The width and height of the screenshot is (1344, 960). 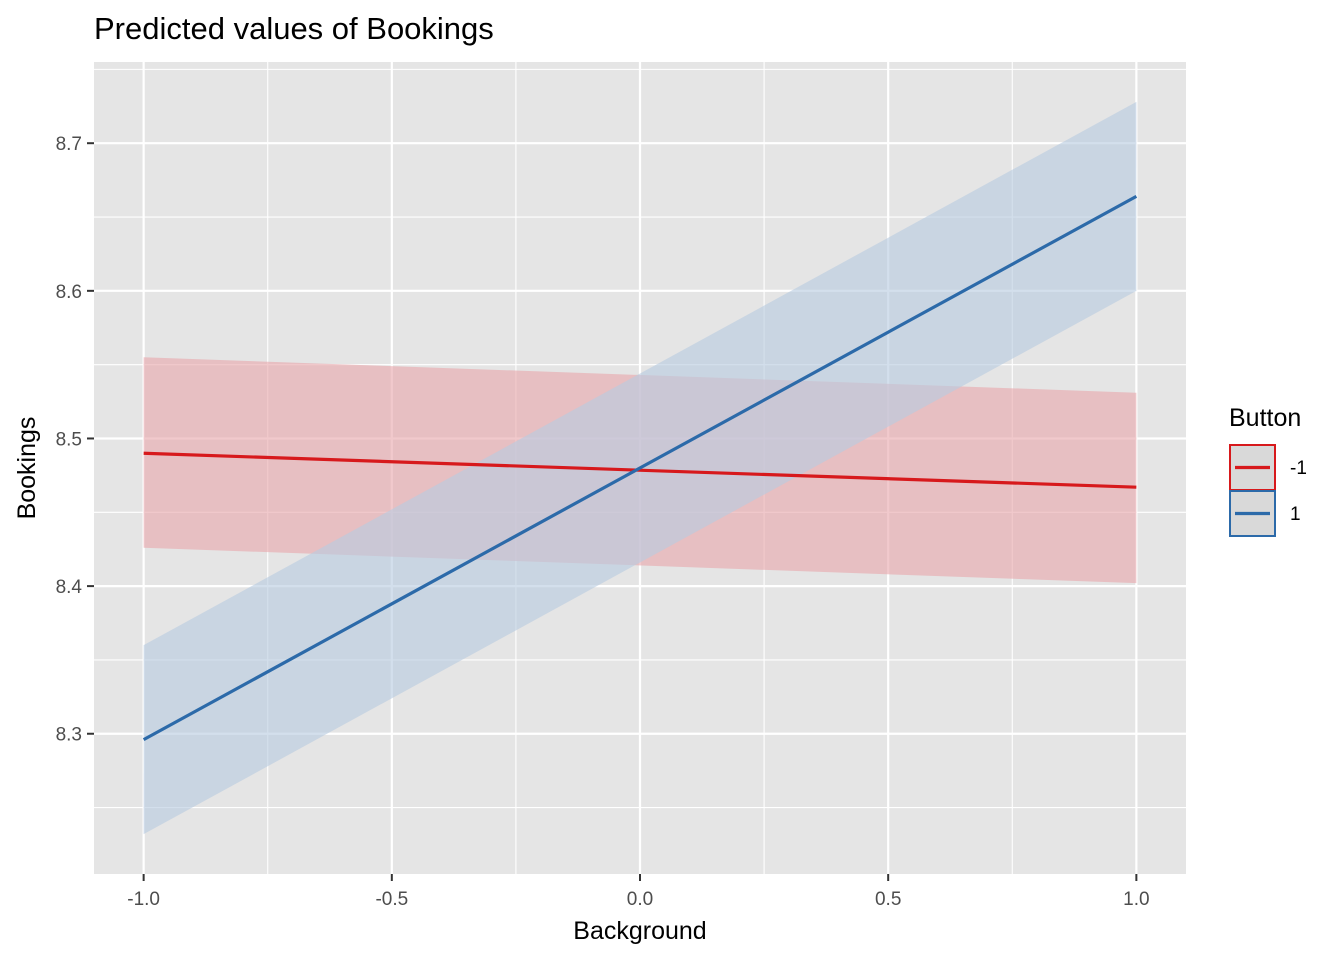 What do you see at coordinates (1136, 899) in the screenshot?
I see `x-tick-label: 1.0` at bounding box center [1136, 899].